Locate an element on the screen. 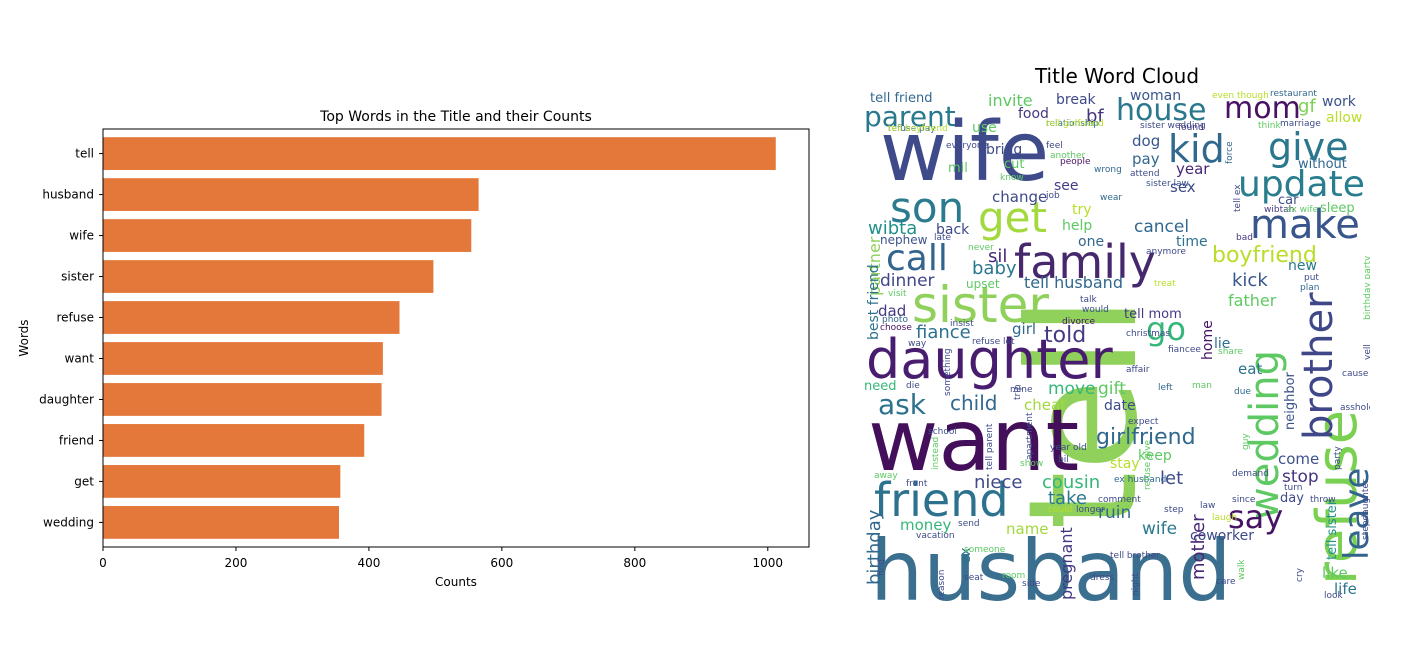  cloud-word: cut is located at coordinates (1014, 164).